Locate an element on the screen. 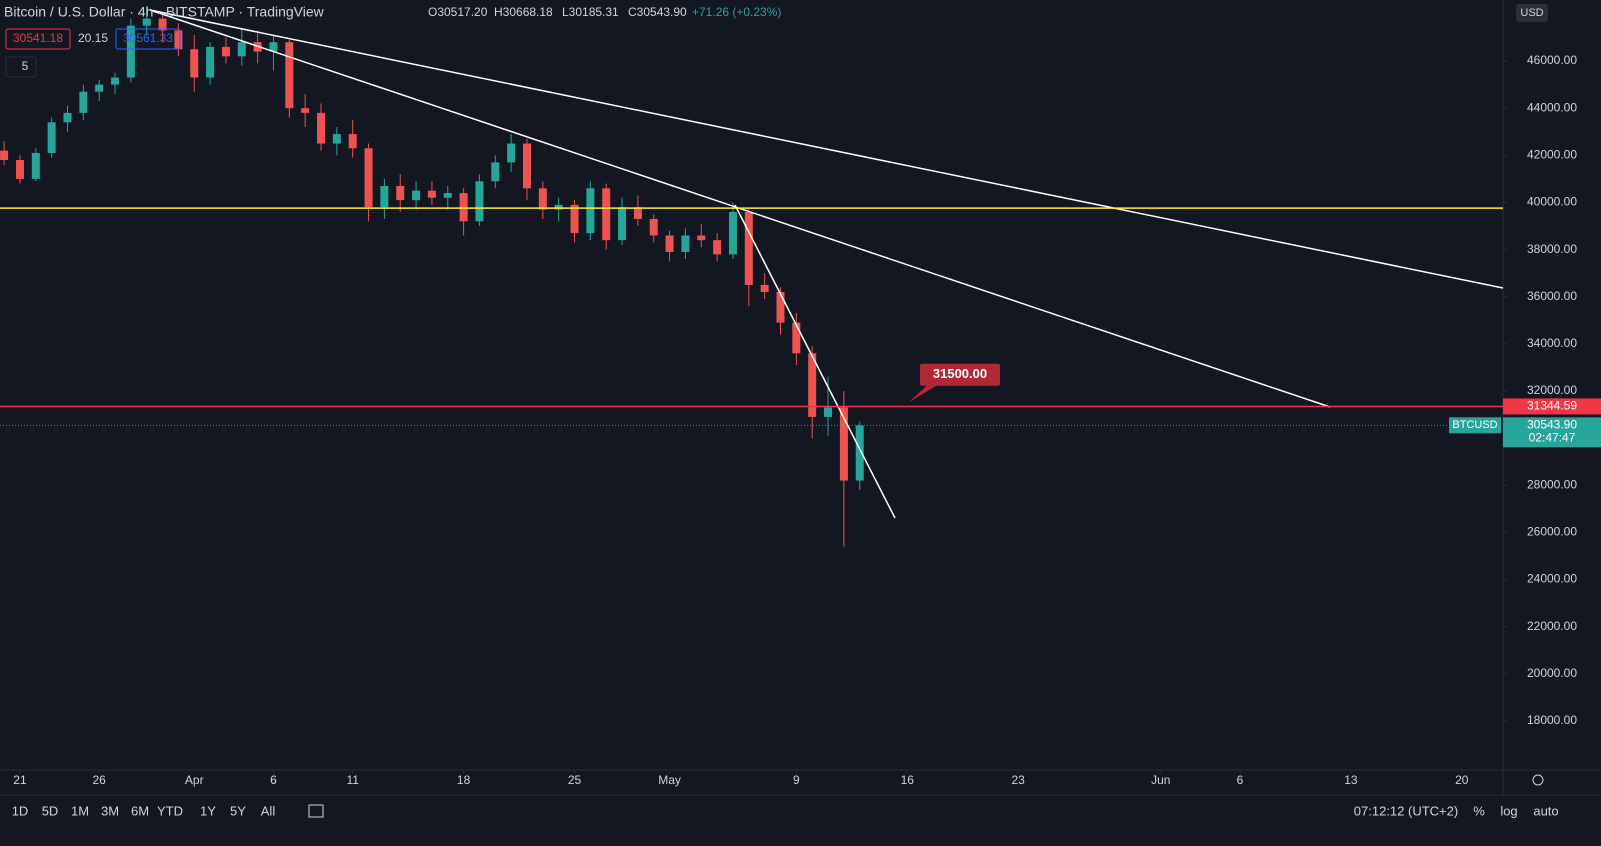 This screenshot has height=846, width=1601. spread: 20.15 is located at coordinates (93, 38).